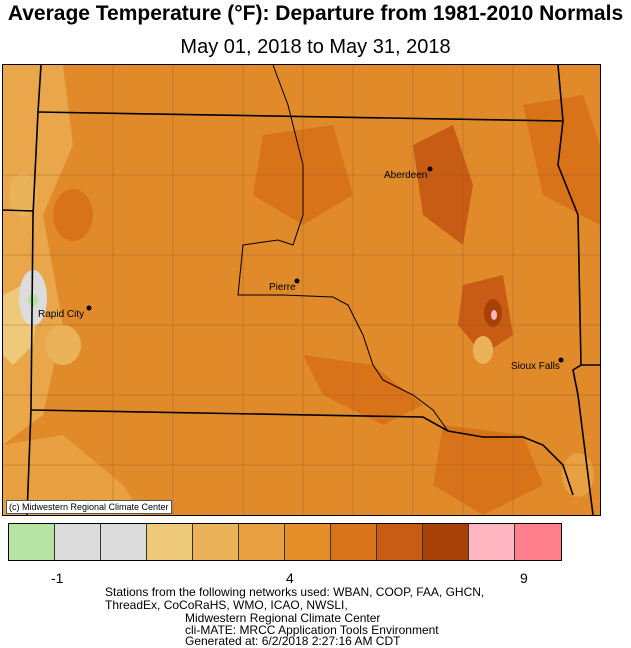 This screenshot has height=648, width=631. Describe the element at coordinates (226, 605) in the screenshot. I see `footer-networks-line2: ThreadEx, CoCoRaHS, WMO, ICAO, NWSLI,` at that location.